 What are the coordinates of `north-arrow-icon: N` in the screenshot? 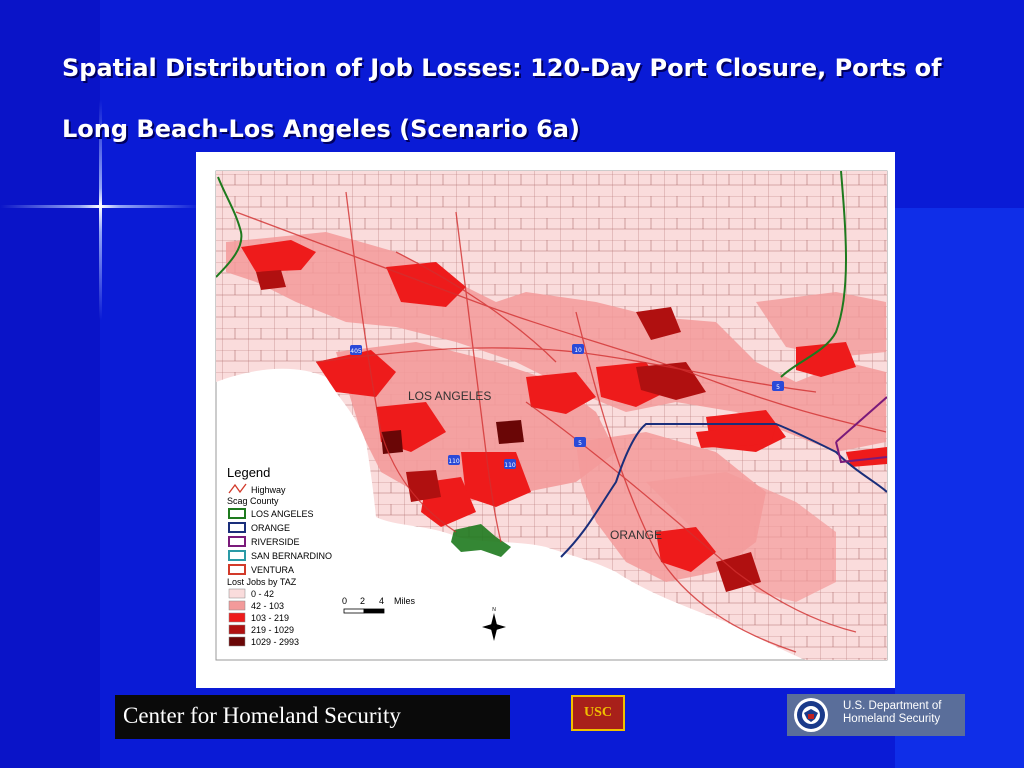 It's located at (494, 624).